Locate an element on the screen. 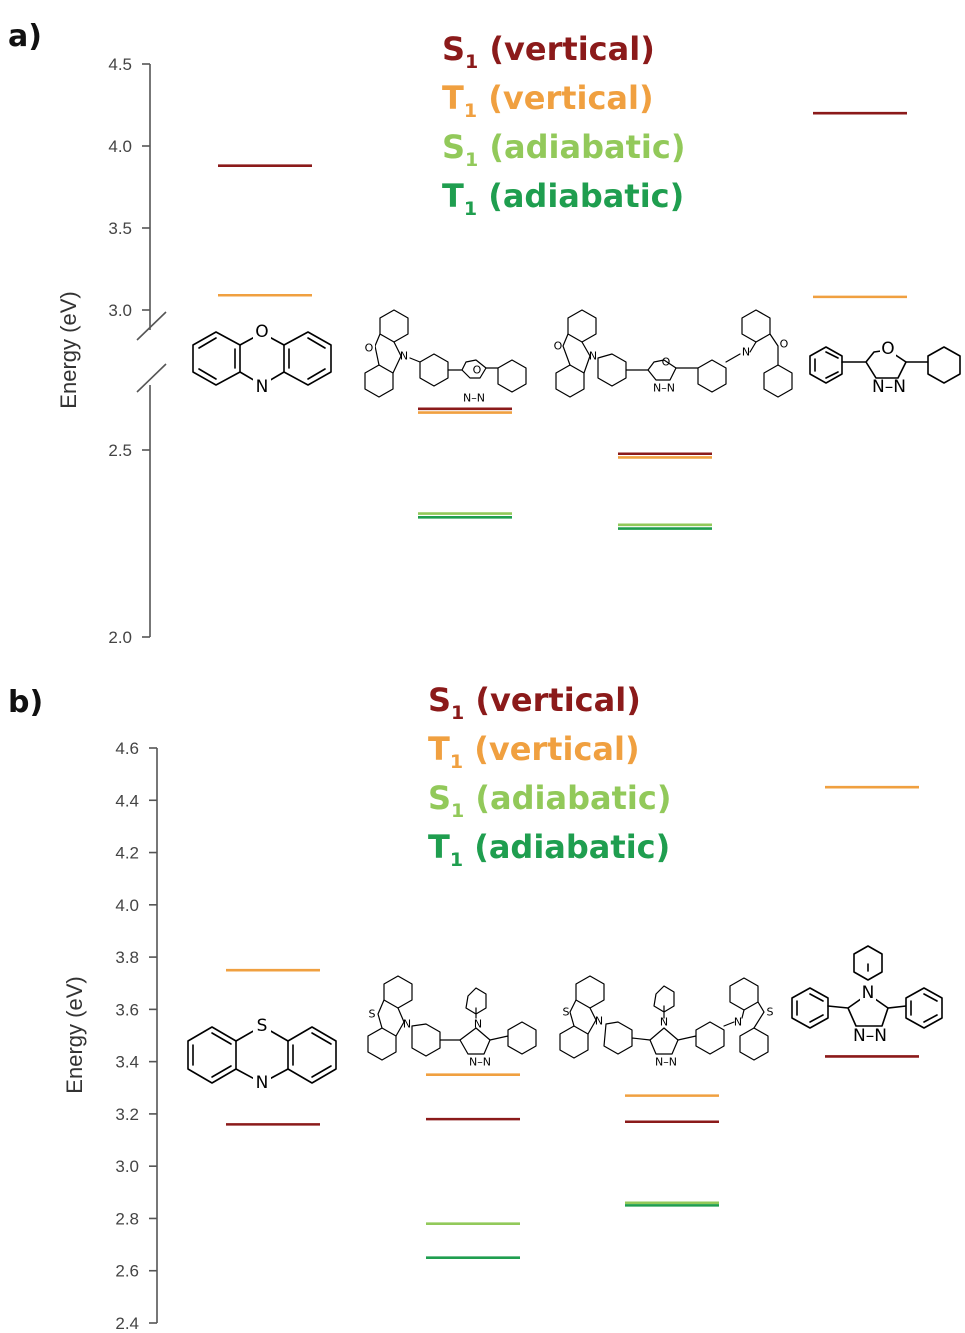  panel-b-molecule-triphenyl-triazole: N N–N is located at coordinates (867, 995).